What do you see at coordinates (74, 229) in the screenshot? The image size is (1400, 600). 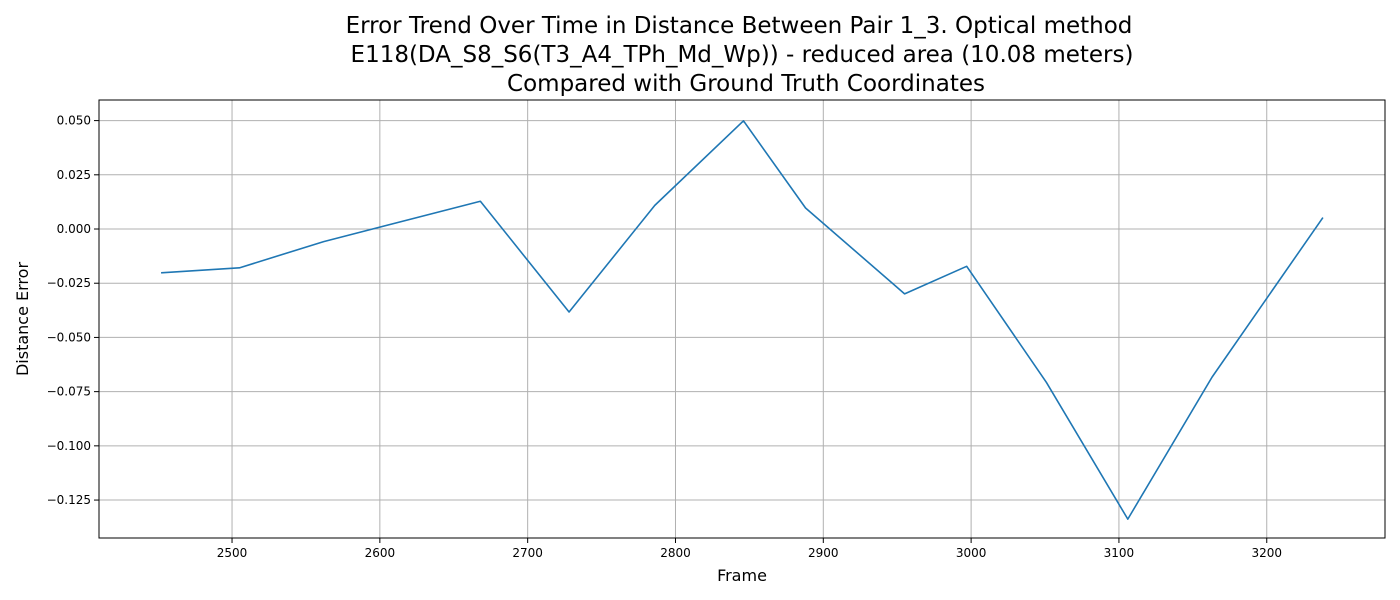 I see `y-tick-label: 0.000` at bounding box center [74, 229].